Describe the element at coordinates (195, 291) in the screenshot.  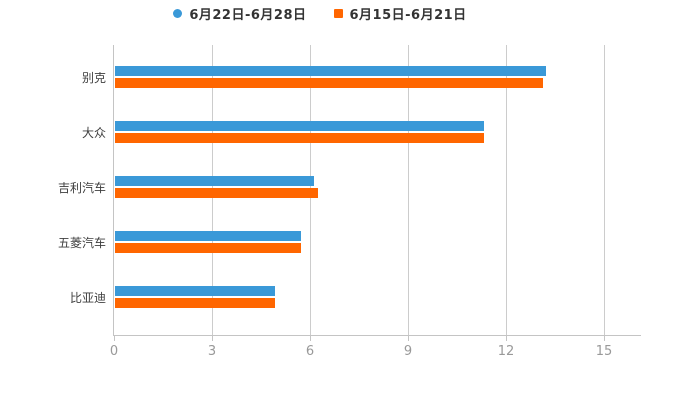
I see `bar-series1-cat5` at that location.